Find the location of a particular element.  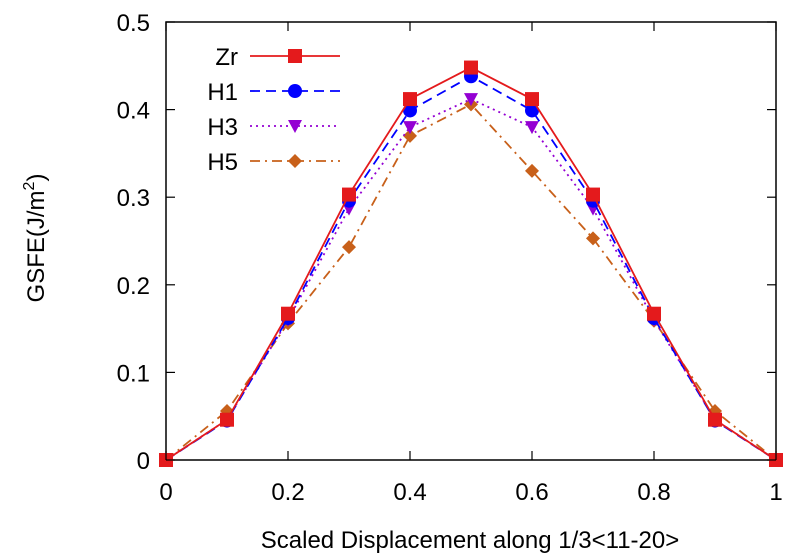

y-axis-label: GSFE(J/m2) is located at coordinates (35, 238).